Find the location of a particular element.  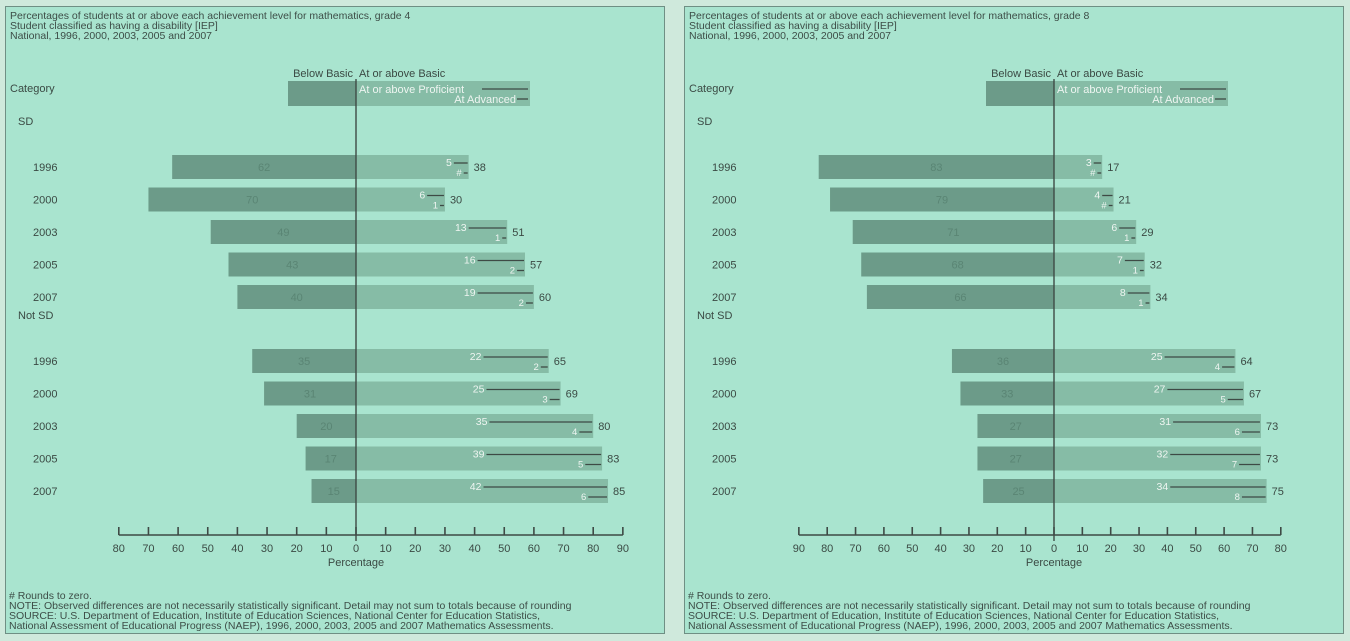

year-label: 2007 is located at coordinates (45, 298).